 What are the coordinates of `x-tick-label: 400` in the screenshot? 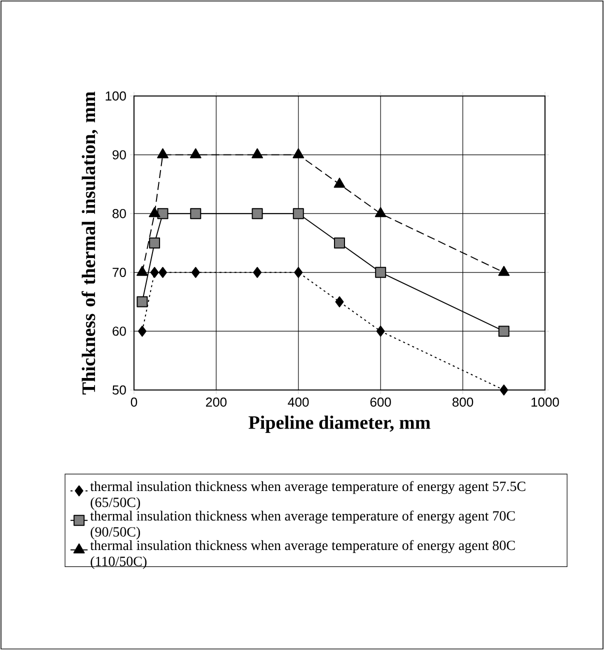 It's located at (298, 402).